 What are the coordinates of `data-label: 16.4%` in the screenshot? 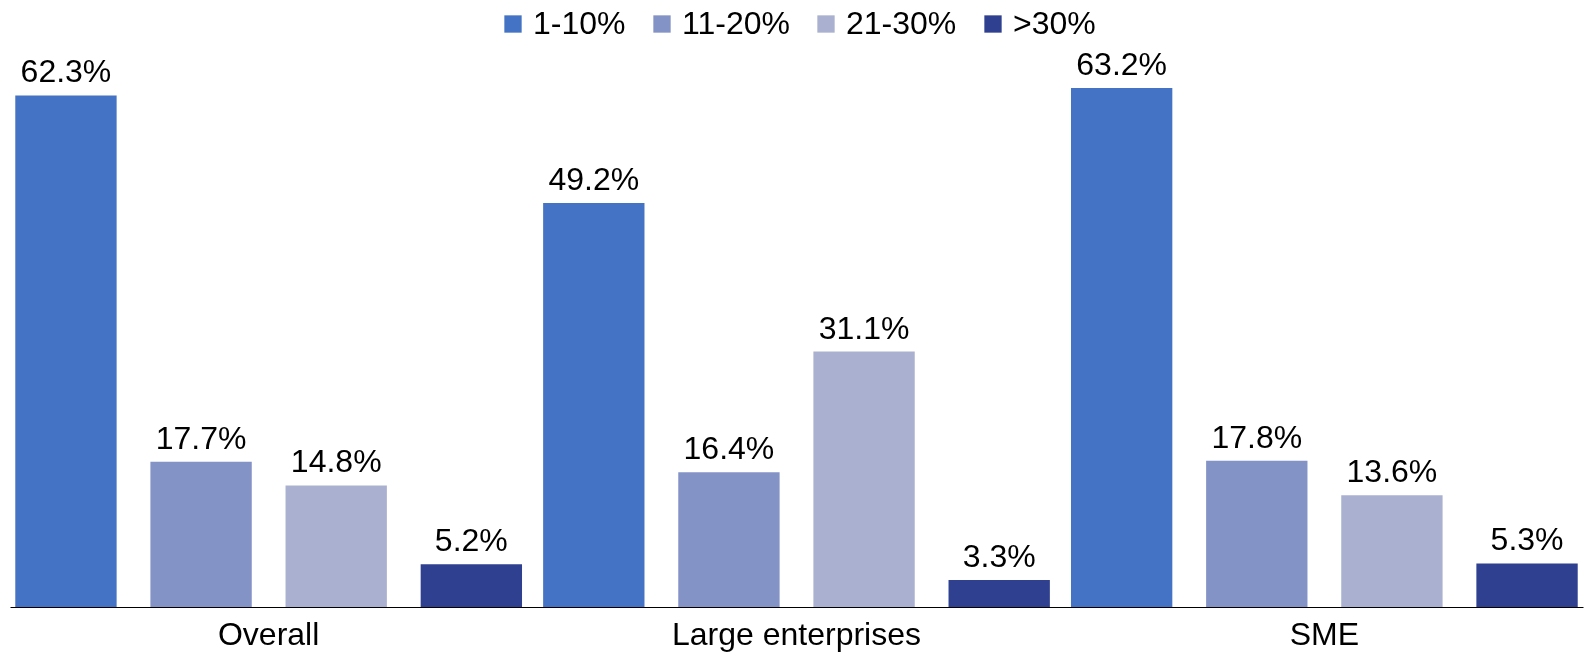 It's located at (729, 448).